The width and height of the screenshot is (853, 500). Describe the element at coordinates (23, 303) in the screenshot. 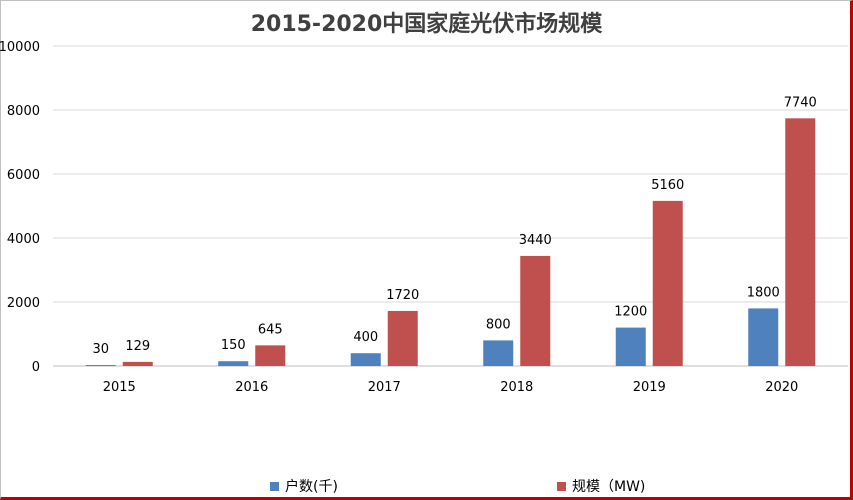

I see `y-tick-label: 2000` at that location.